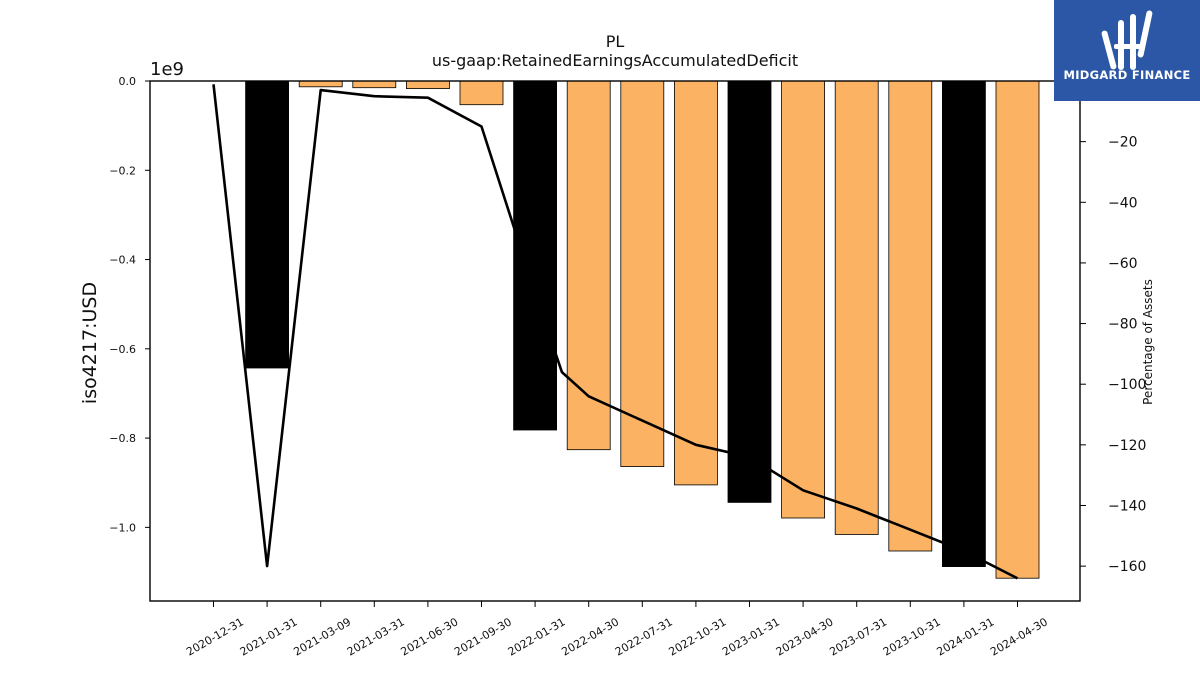  Describe the element at coordinates (167, 69) in the screenshot. I see `y-left-offset-label: 1e9` at that location.